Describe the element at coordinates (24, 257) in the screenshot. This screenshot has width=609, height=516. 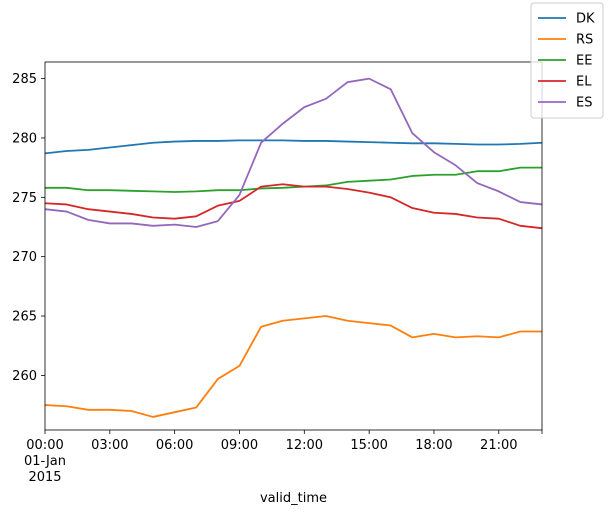
I see `y-tick-label: 270` at that location.